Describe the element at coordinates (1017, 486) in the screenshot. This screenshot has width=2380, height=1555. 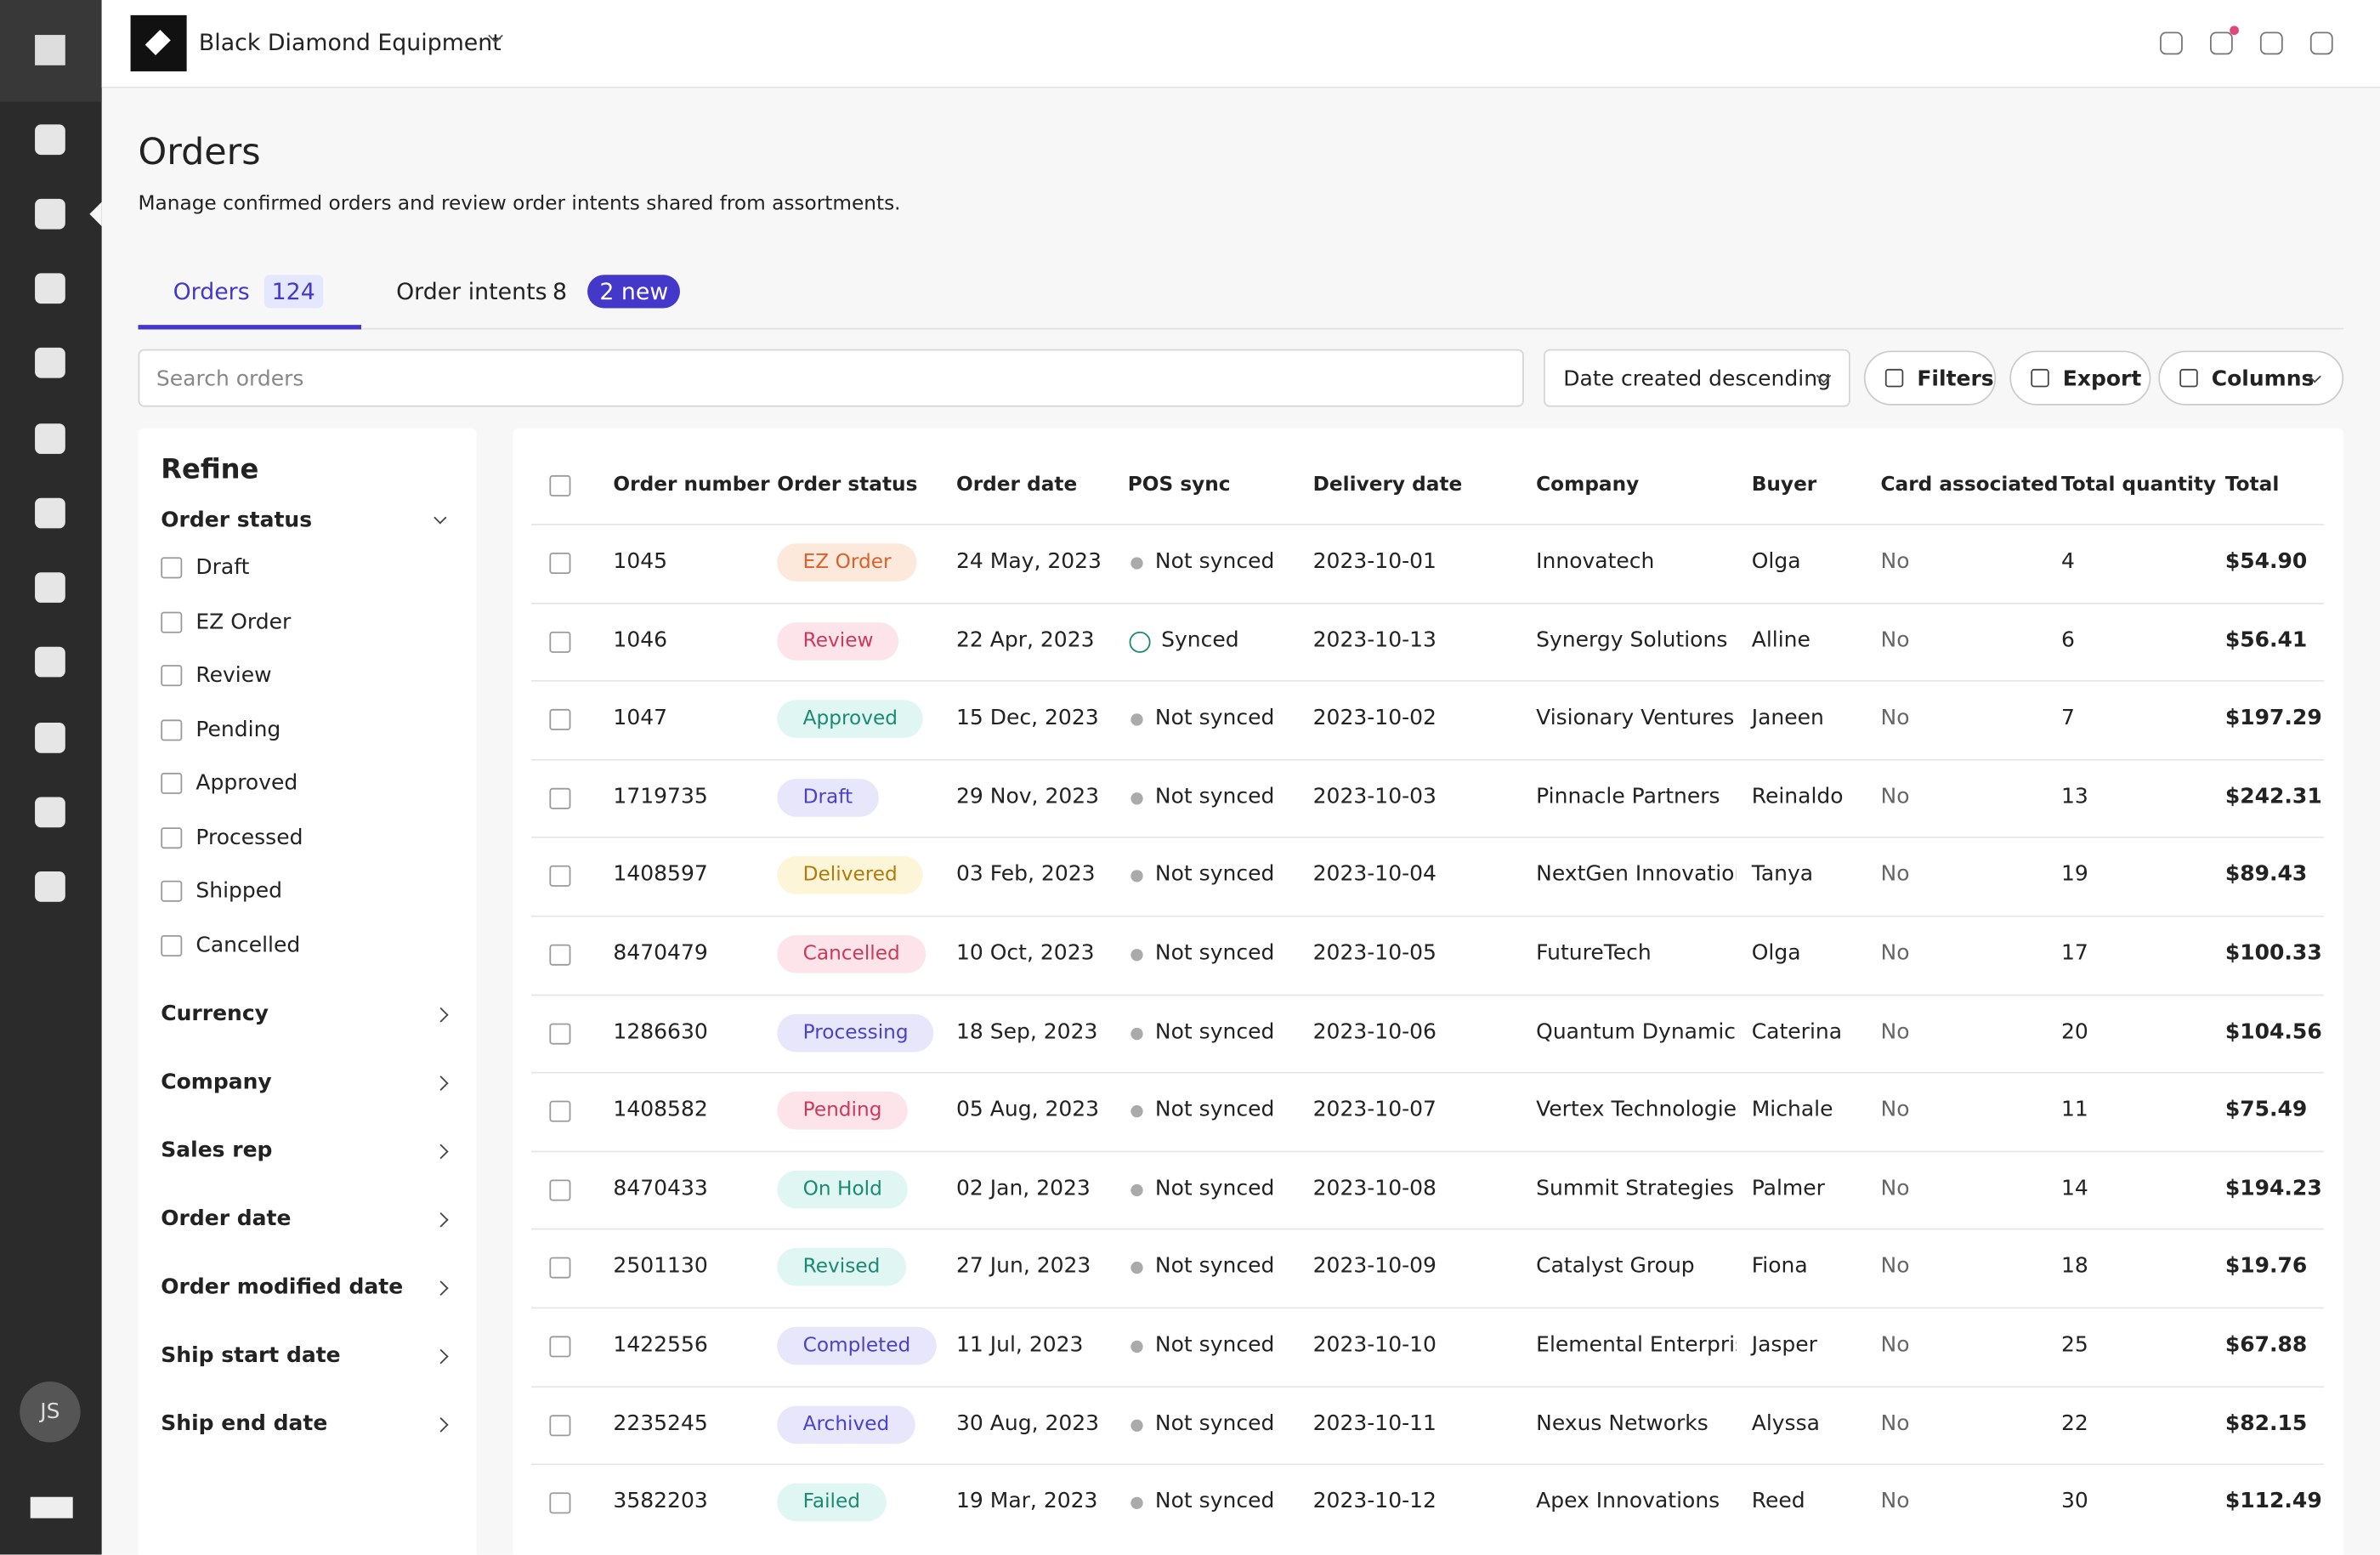
I see `column-header: Order date` at that location.